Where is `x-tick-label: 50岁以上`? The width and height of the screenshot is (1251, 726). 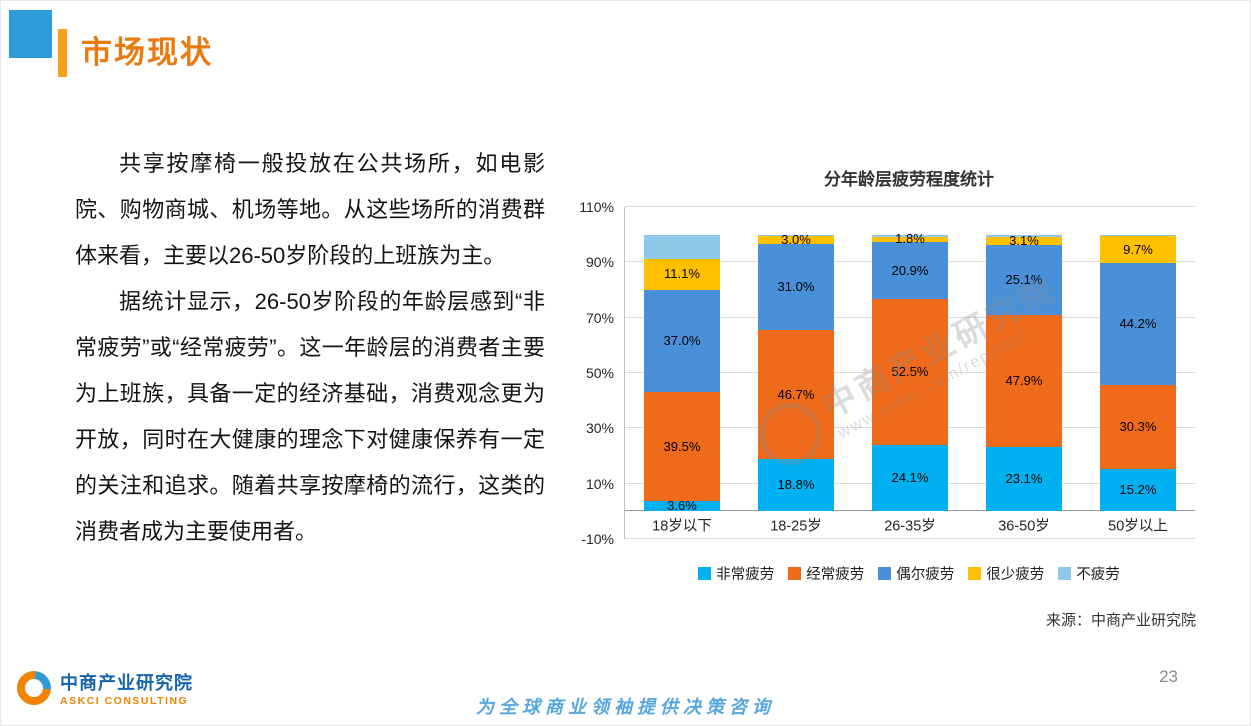 x-tick-label: 50岁以上 is located at coordinates (1138, 526).